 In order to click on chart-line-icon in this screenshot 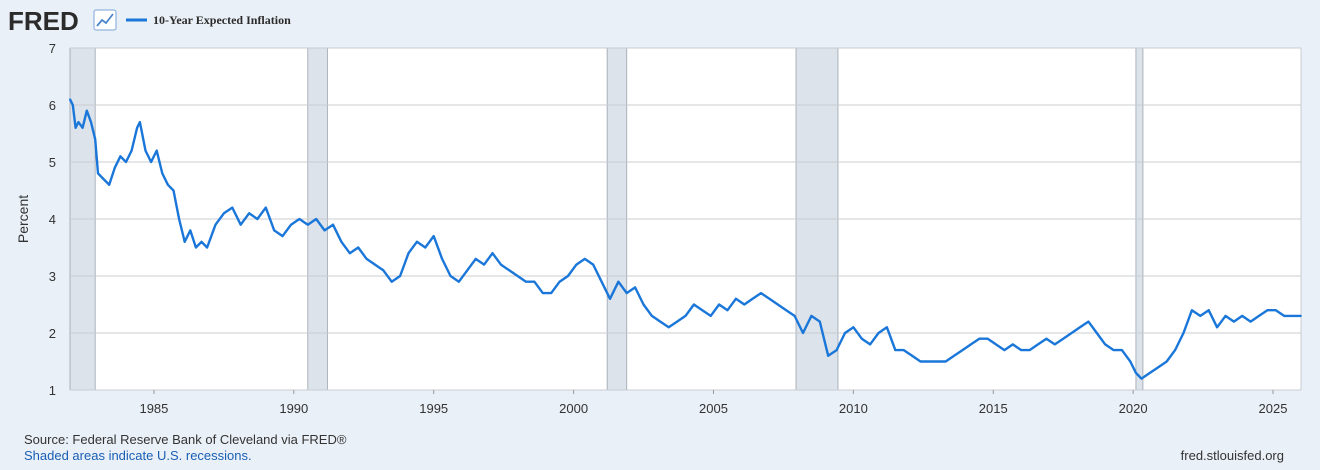, I will do `click(105, 20)`.